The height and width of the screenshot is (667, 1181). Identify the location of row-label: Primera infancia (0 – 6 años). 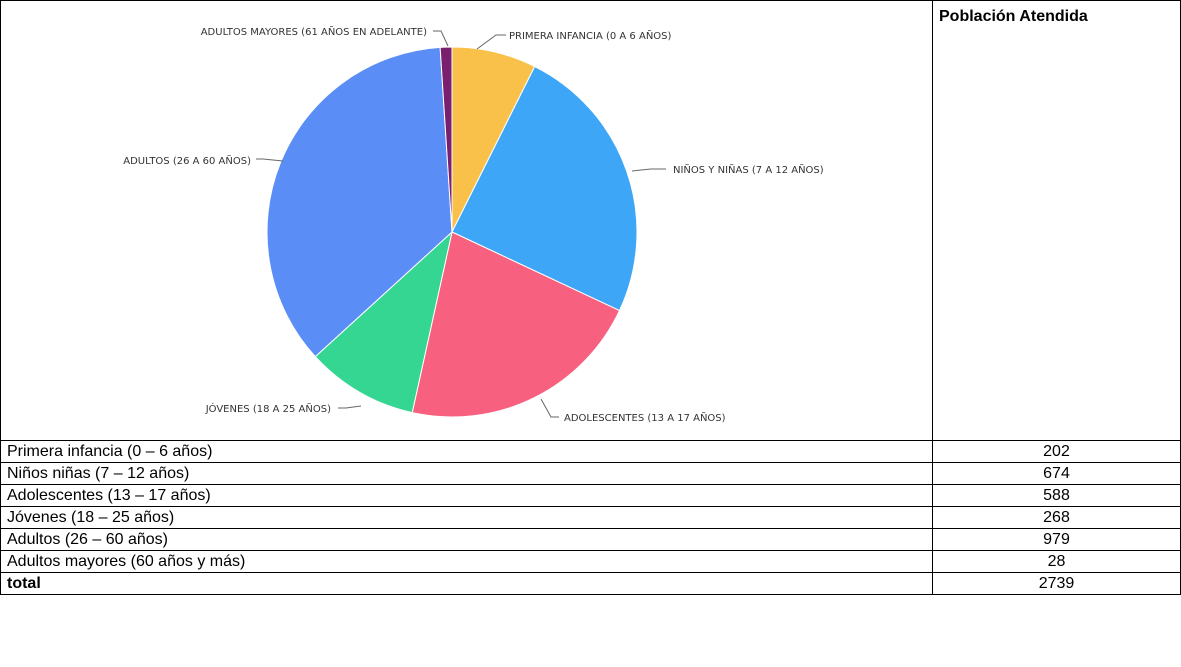
(466, 451).